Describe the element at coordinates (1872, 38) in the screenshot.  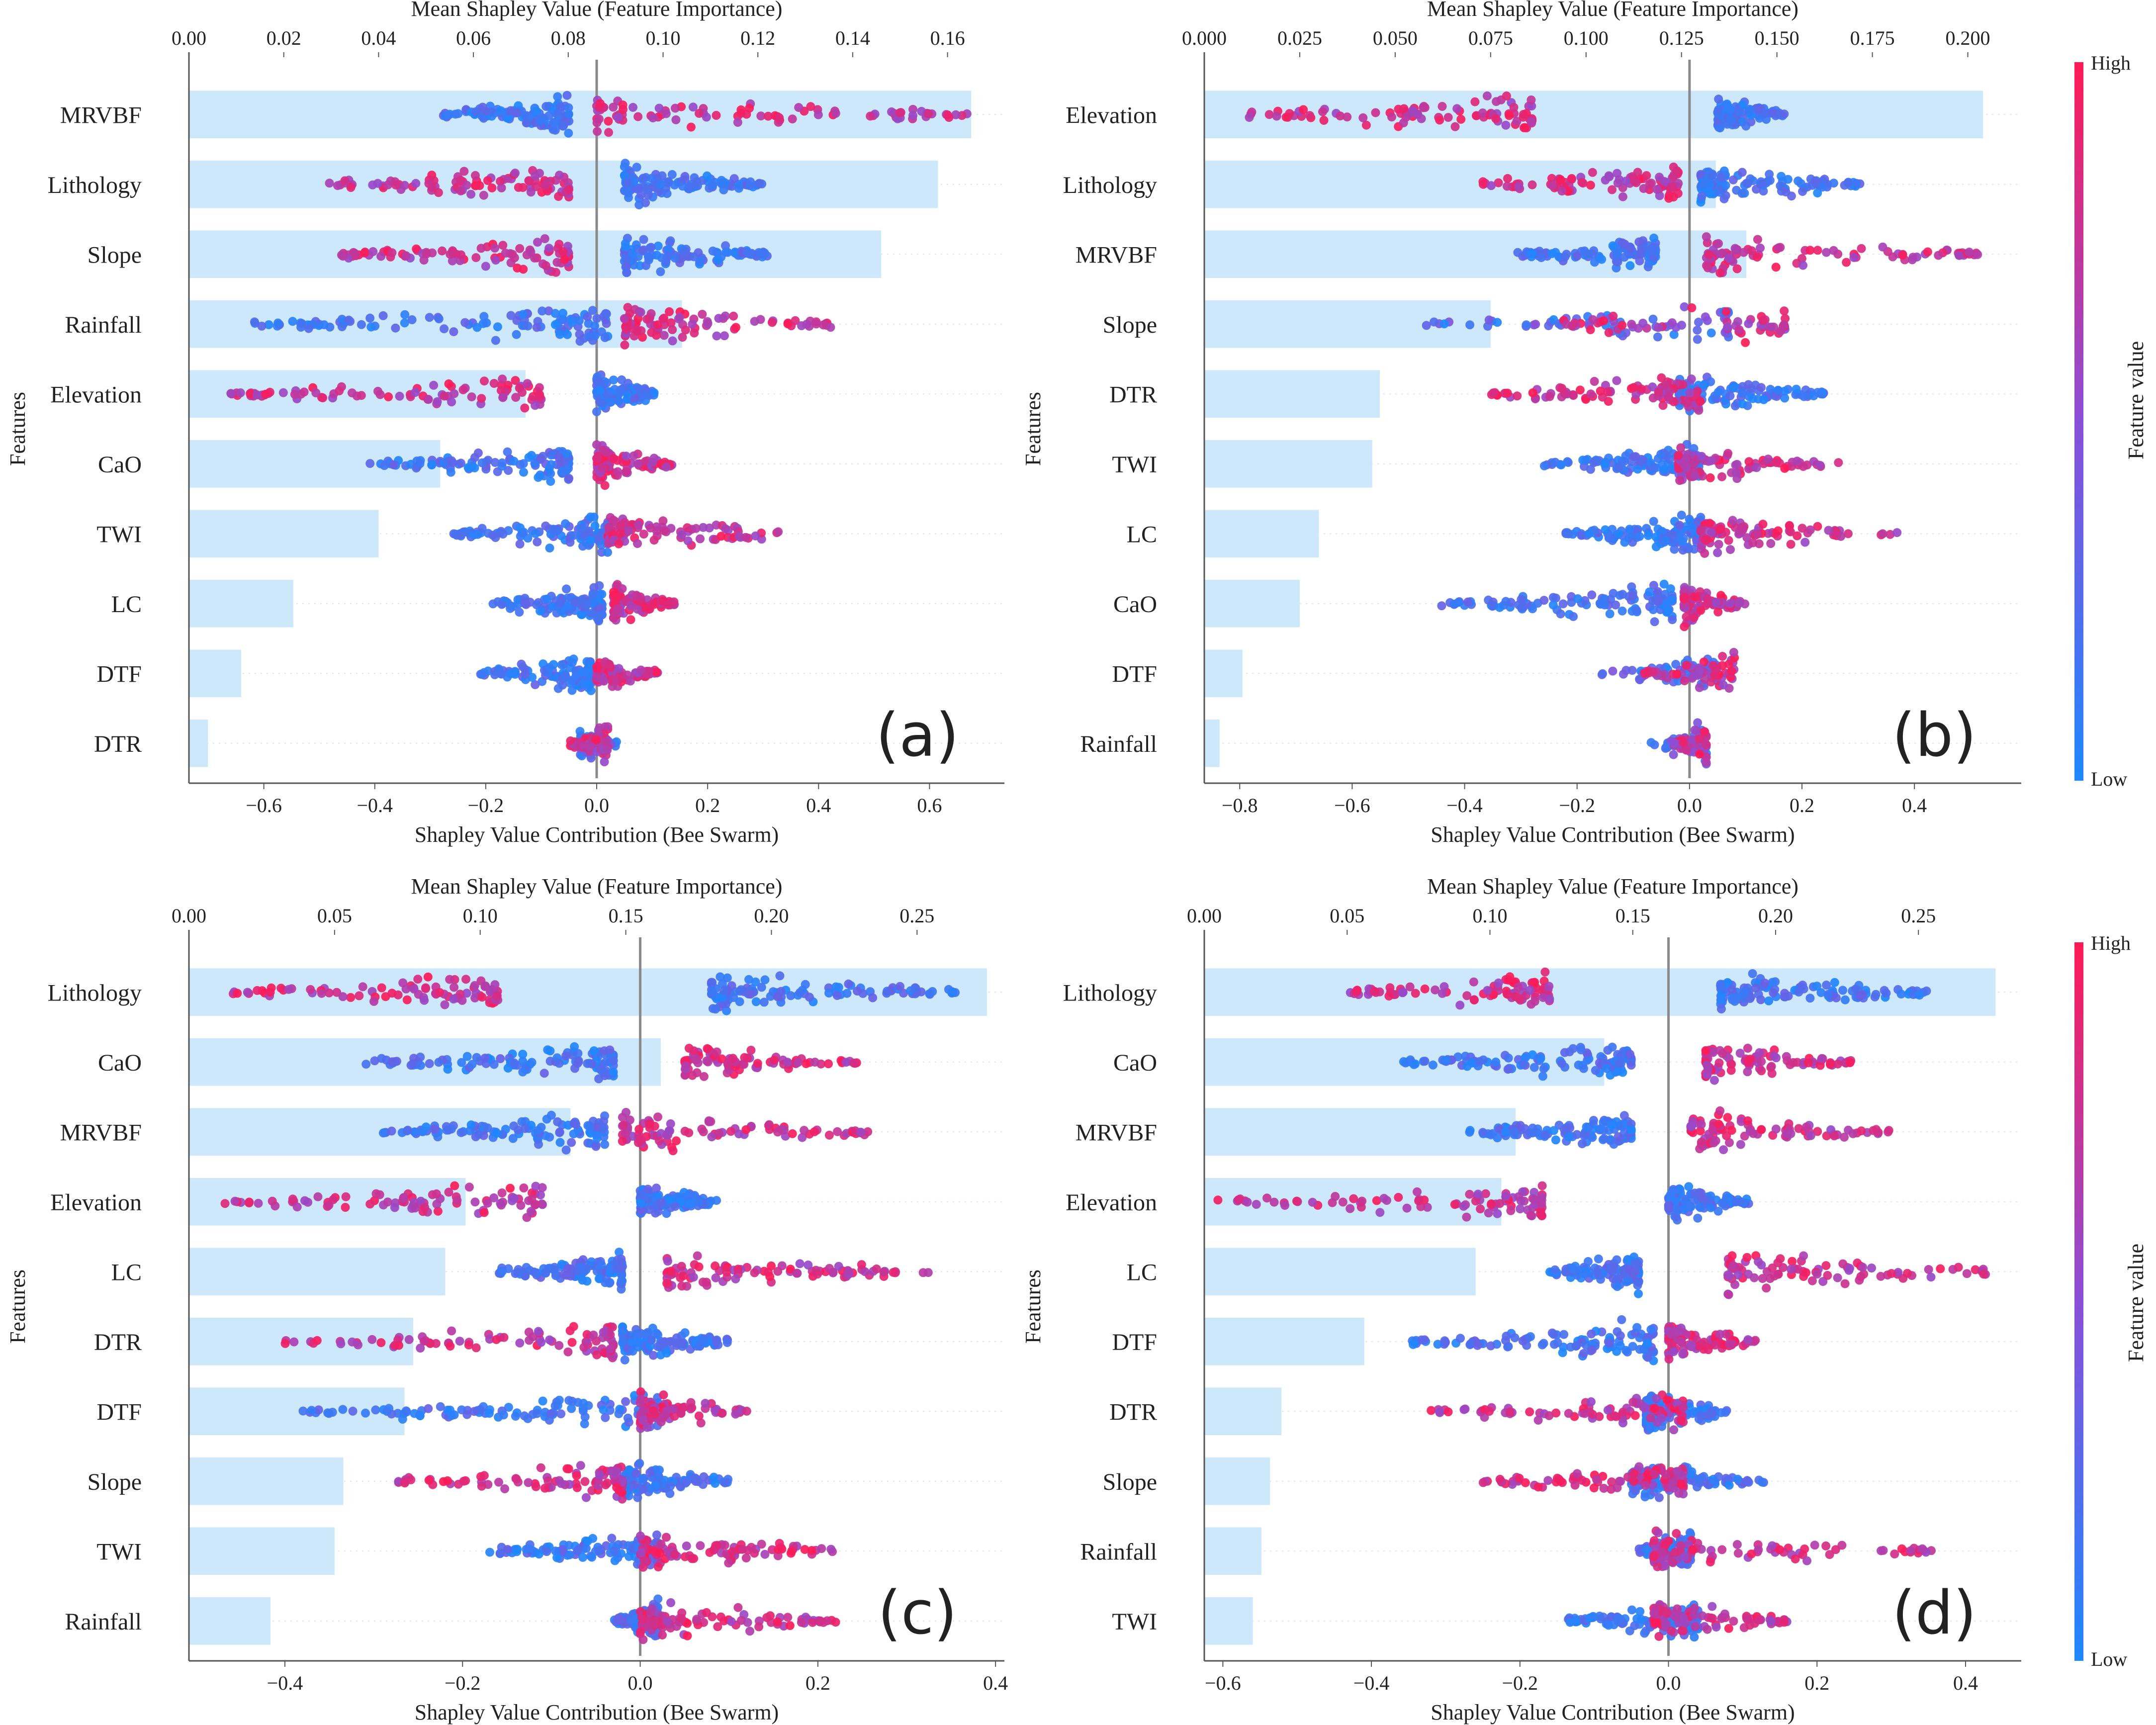
I see `top-tick-label: 0.175` at that location.